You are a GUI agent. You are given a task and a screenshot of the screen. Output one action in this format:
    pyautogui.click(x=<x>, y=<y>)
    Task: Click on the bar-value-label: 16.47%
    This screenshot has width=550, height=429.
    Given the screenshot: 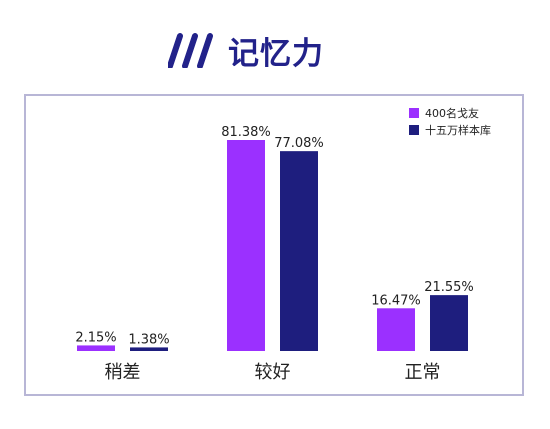 What is the action you would take?
    pyautogui.click(x=396, y=300)
    